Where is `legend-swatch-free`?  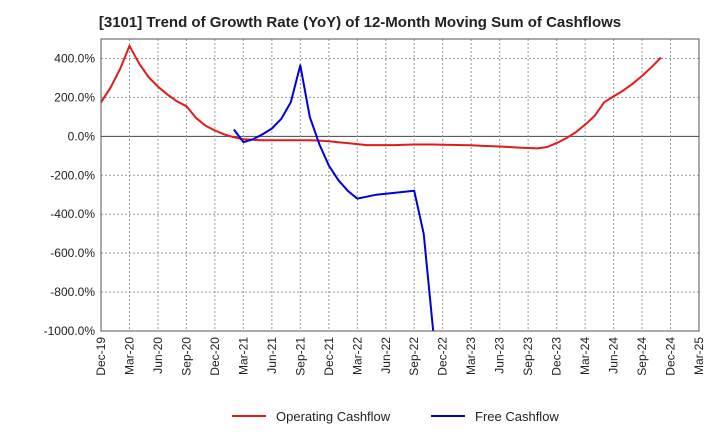 legend-swatch-free is located at coordinates (448, 416).